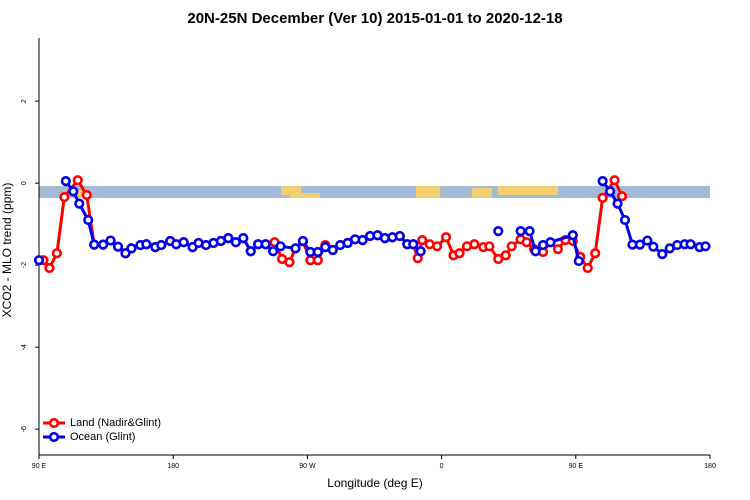 Image resolution: width=750 pixels, height=500 pixels. What do you see at coordinates (115, 423) in the screenshot?
I see `legend-label: Land (Nadir&Glint)` at bounding box center [115, 423].